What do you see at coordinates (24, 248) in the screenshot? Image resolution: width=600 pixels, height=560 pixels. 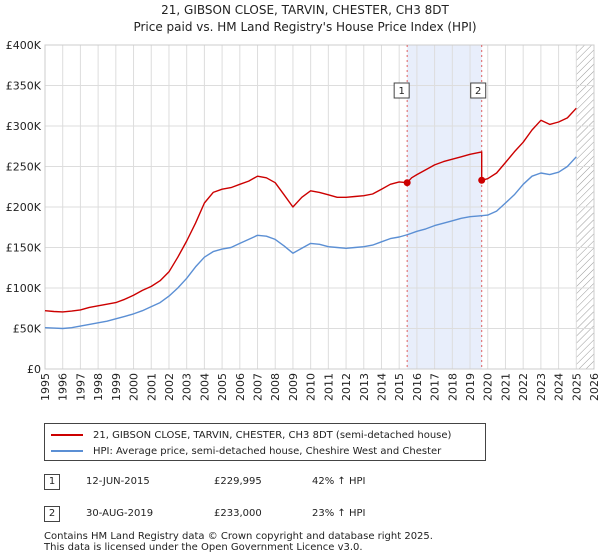 I see `y-tick-label: £150K` at bounding box center [24, 248].